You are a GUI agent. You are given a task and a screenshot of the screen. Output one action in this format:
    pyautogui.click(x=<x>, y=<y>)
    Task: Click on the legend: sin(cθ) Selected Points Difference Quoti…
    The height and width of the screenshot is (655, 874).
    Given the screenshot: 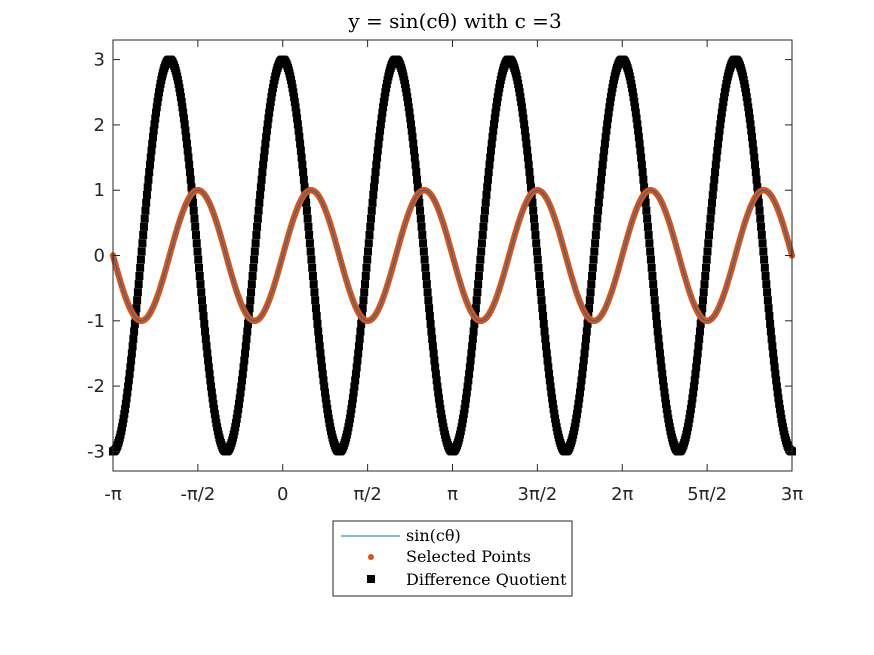 What is the action you would take?
    pyautogui.click(x=452, y=558)
    